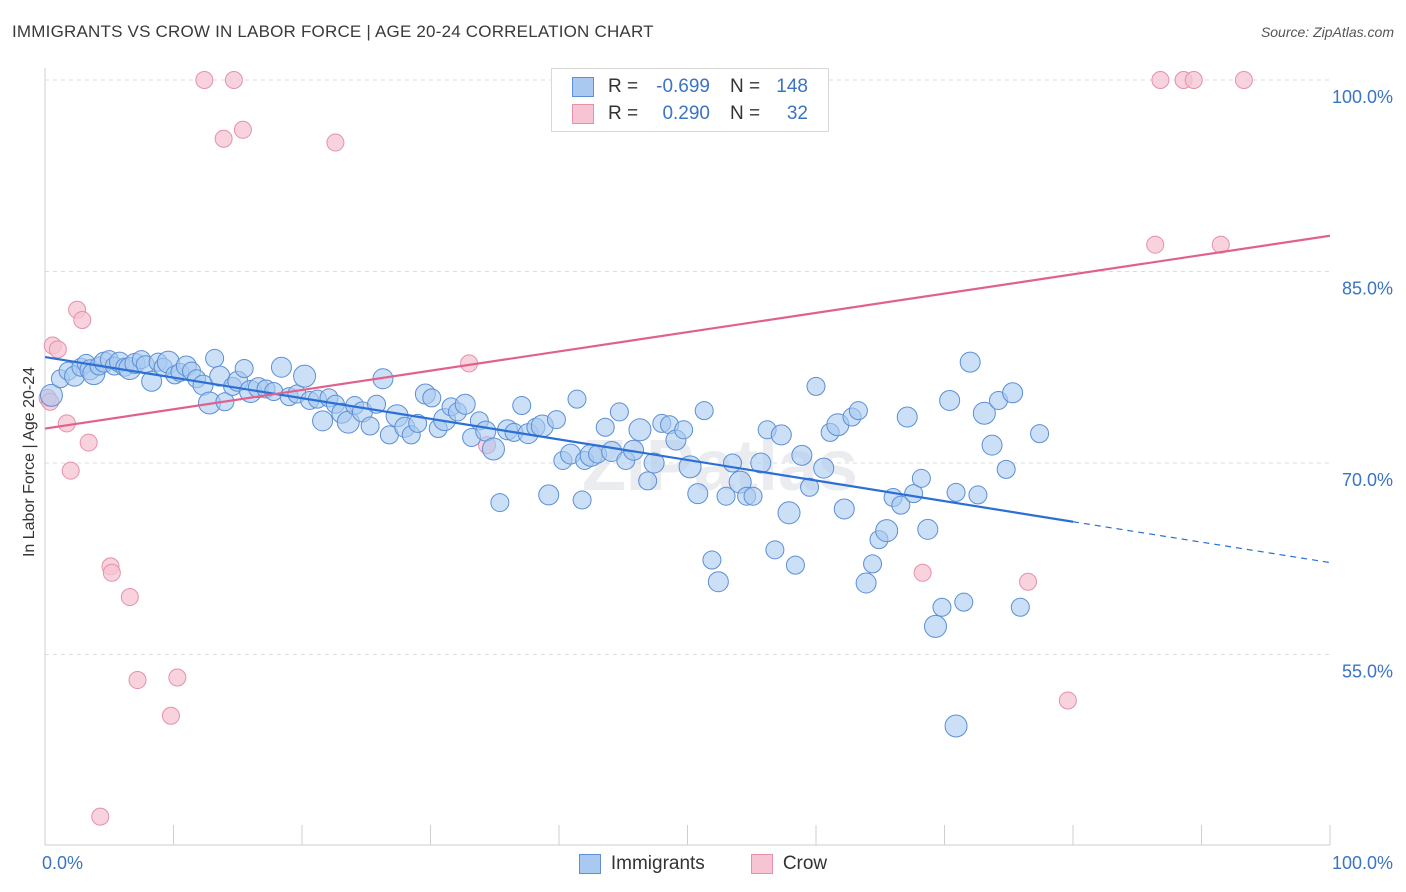  Describe the element at coordinates (1367, 480) in the screenshot. I see `y-tick-label: 70.0%` at that location.